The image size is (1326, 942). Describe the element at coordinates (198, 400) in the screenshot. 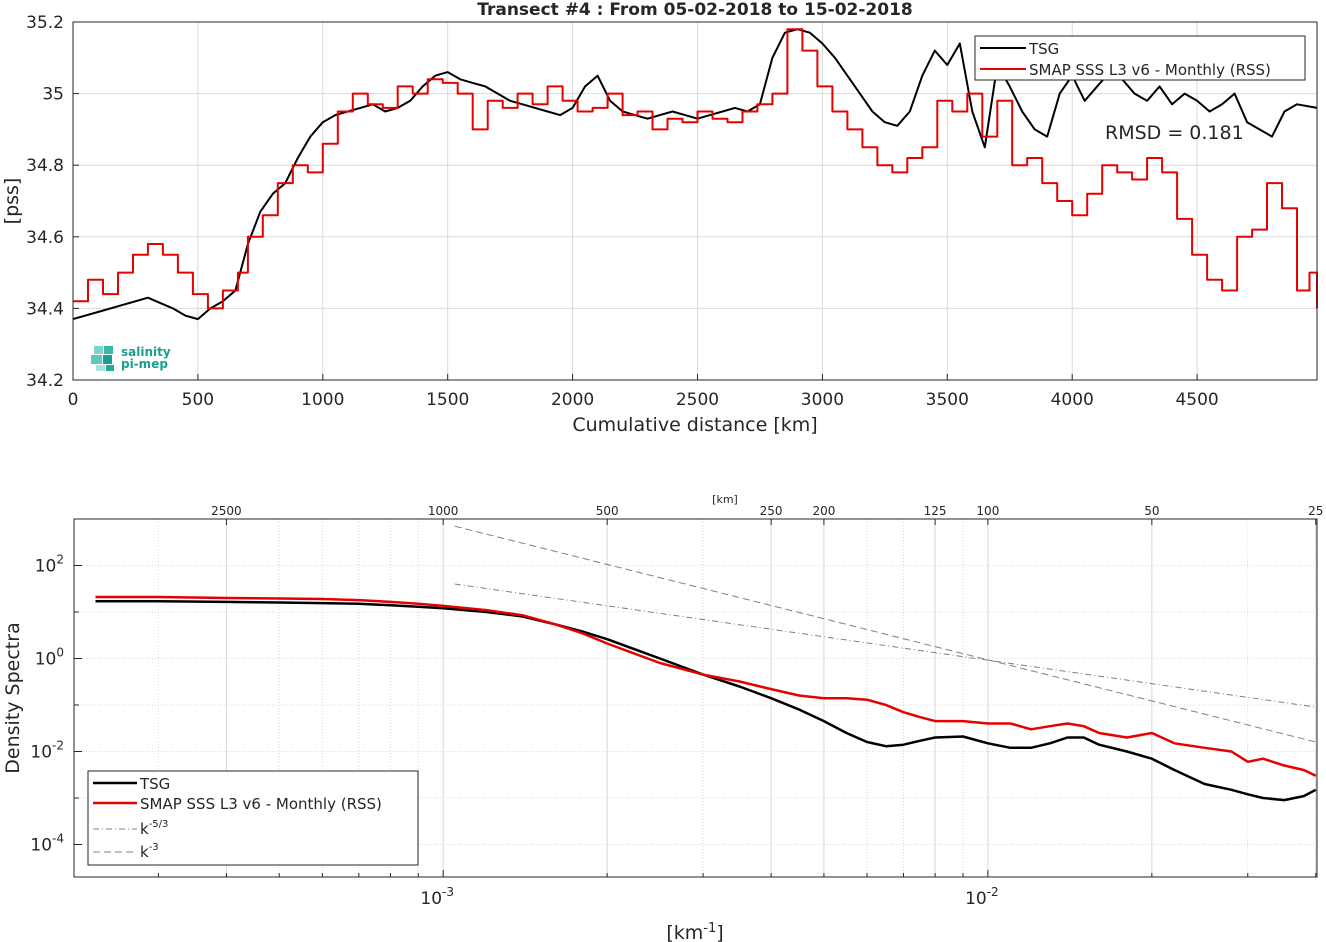

I see `top-x-tick-label: 500` at that location.